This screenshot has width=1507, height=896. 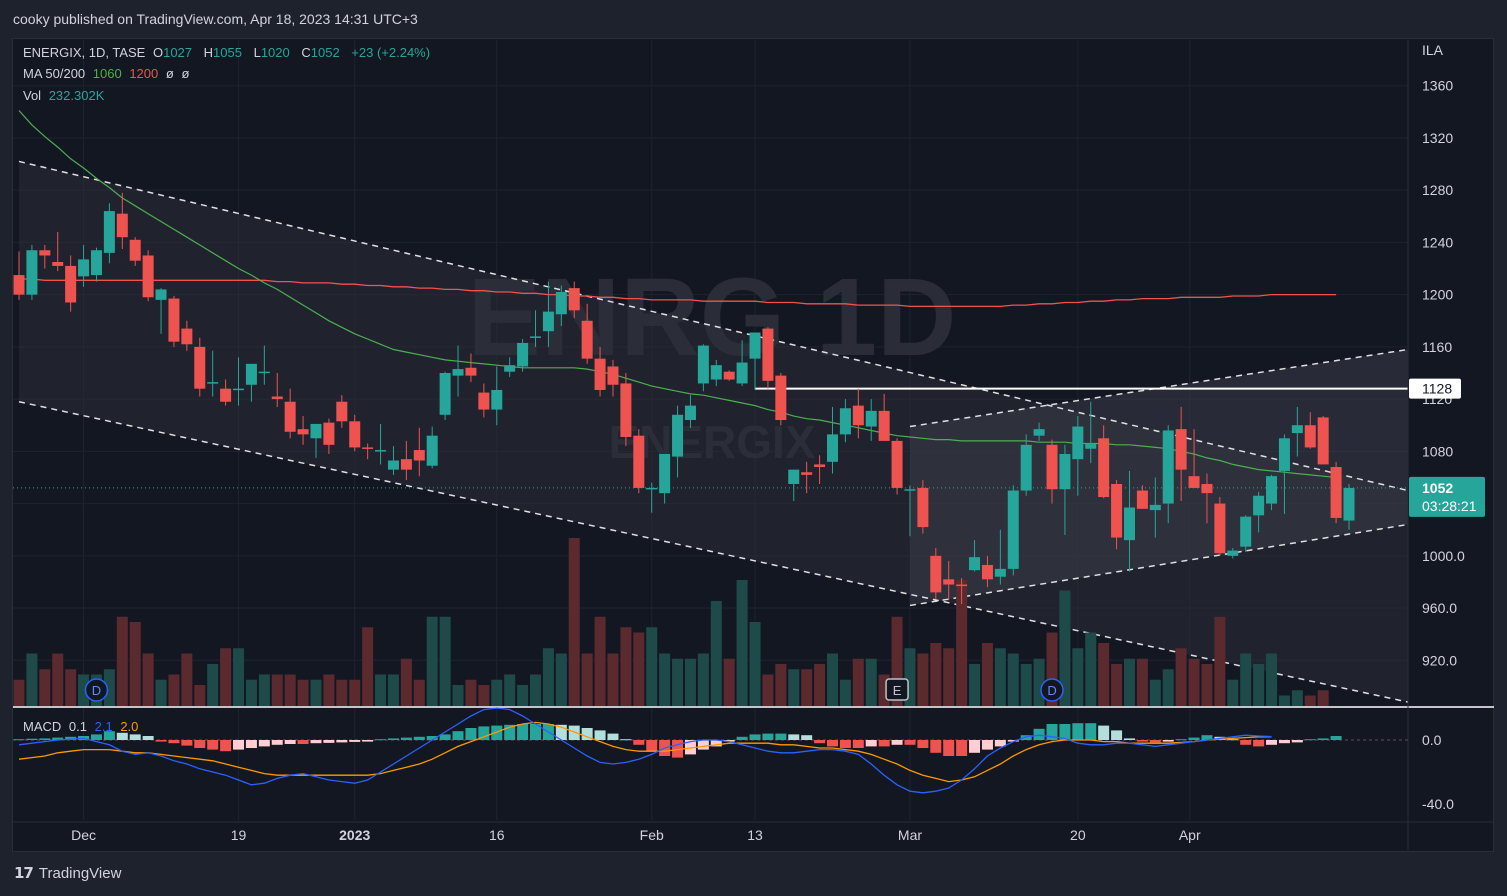 I want to click on close-value: 1052, so click(x=325, y=52).